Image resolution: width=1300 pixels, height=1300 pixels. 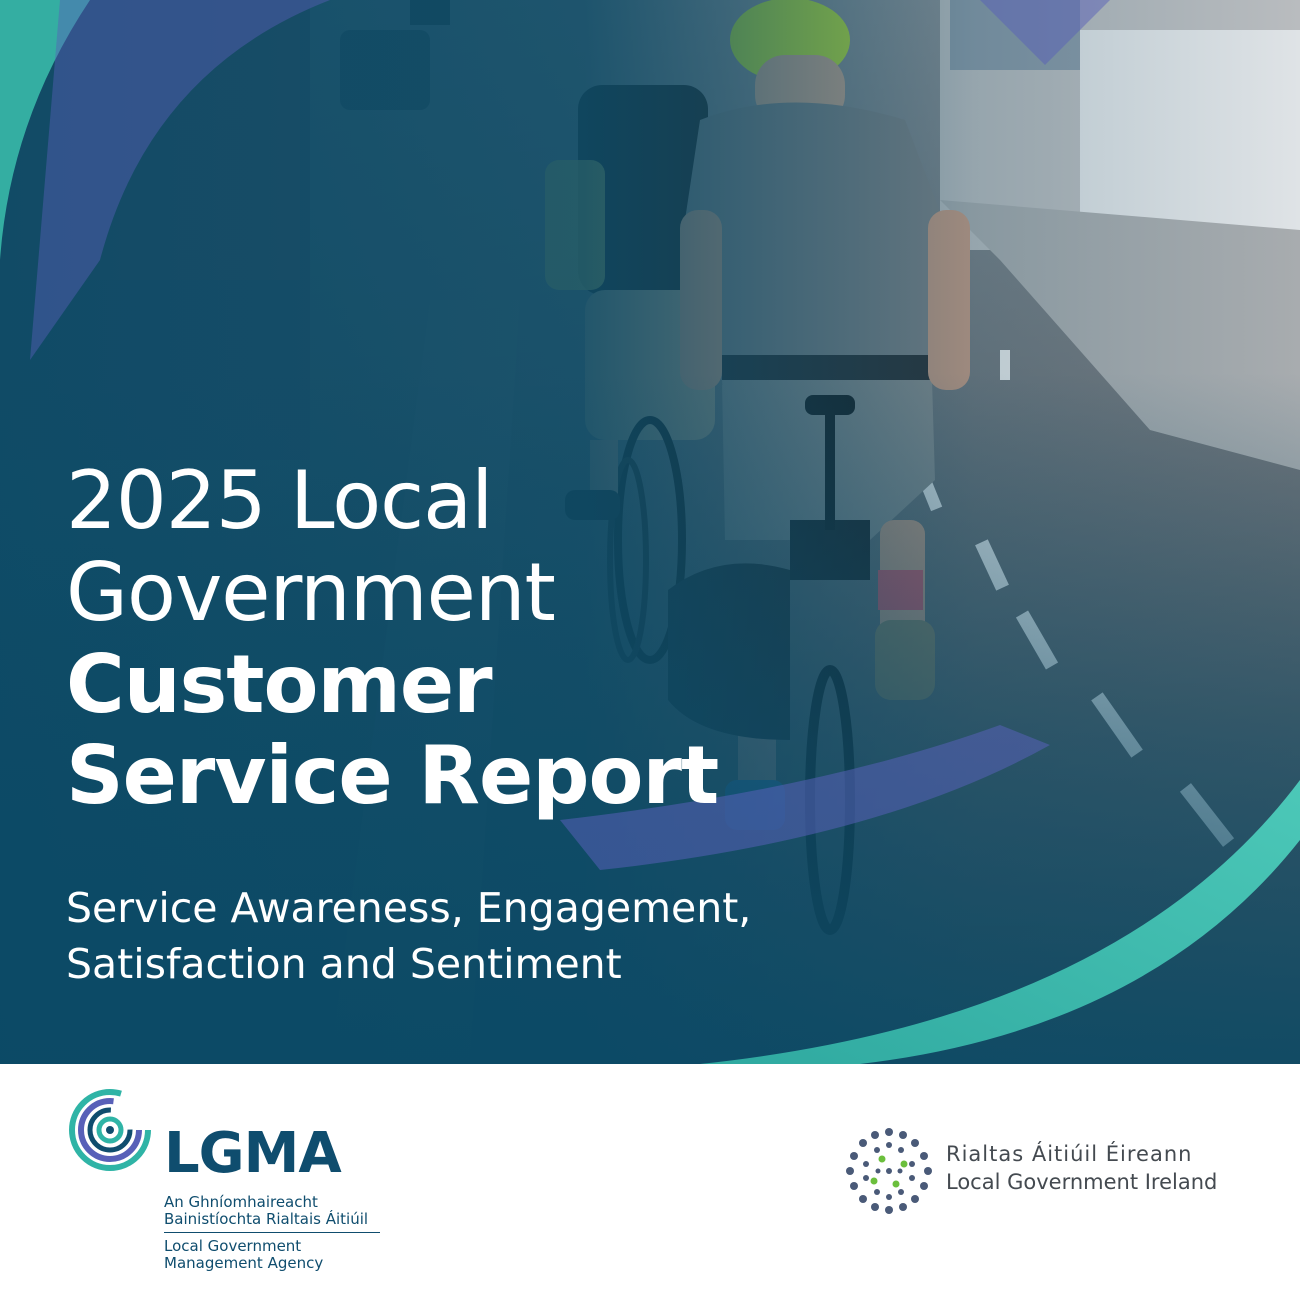 What do you see at coordinates (233, 1246) in the screenshot?
I see `lgma-name-english-line-1: Local Government` at bounding box center [233, 1246].